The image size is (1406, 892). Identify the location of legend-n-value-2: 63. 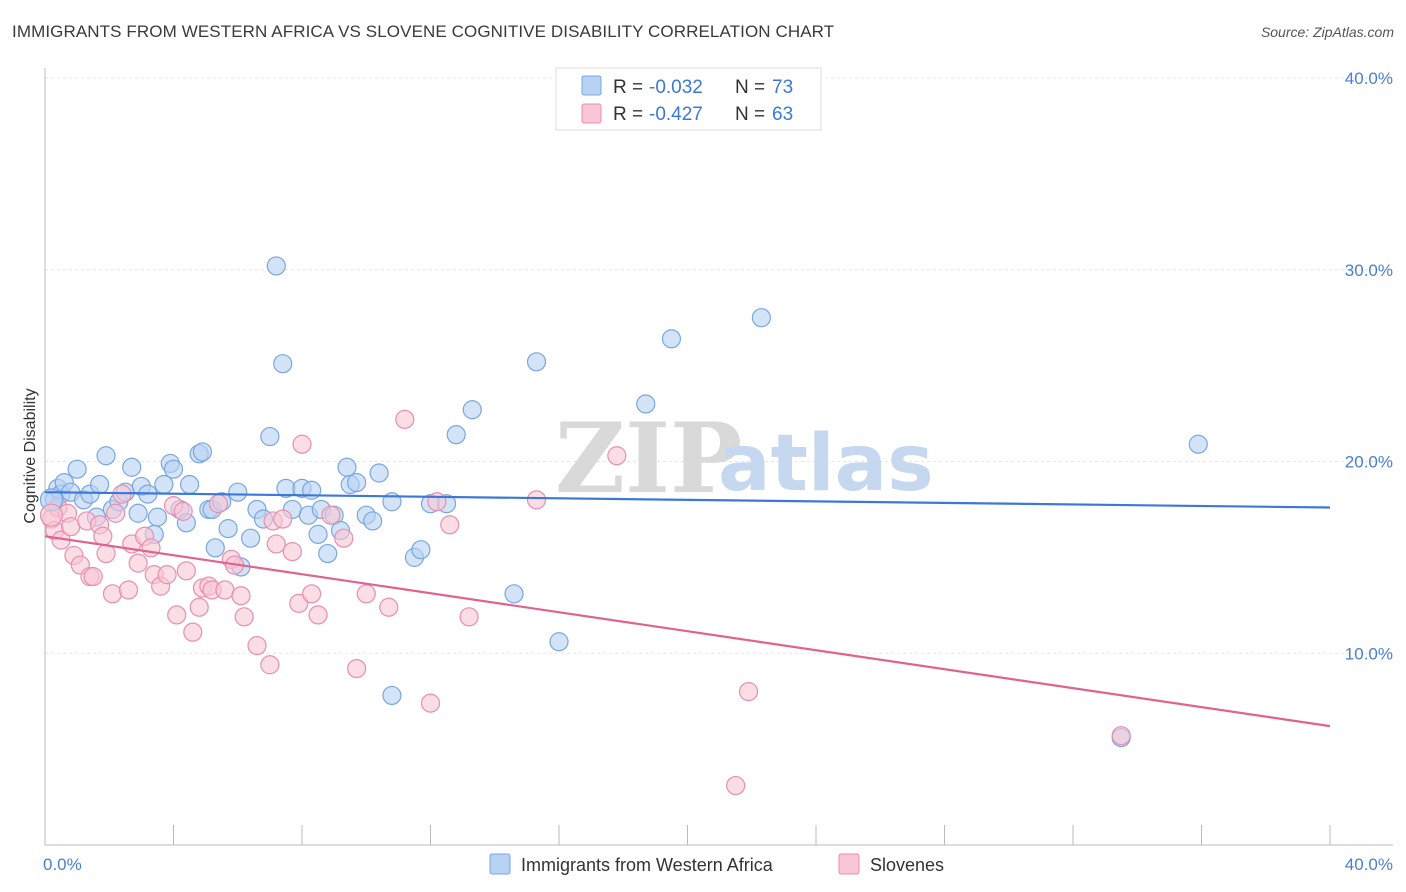
(782, 114).